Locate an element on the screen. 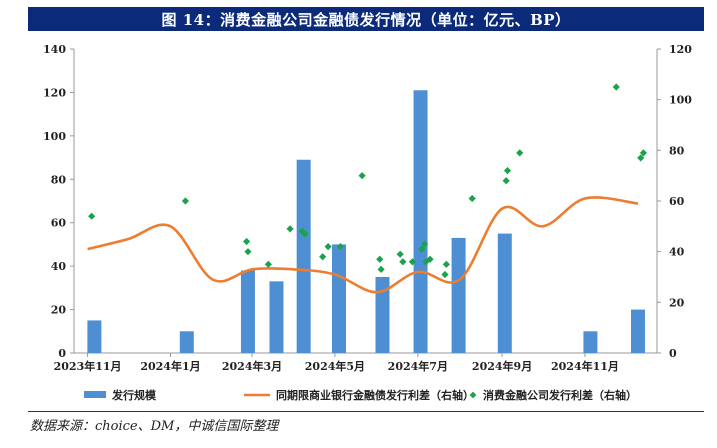 This screenshot has height=448, width=717. legend-label-bar: 发行规模 is located at coordinates (134, 395).